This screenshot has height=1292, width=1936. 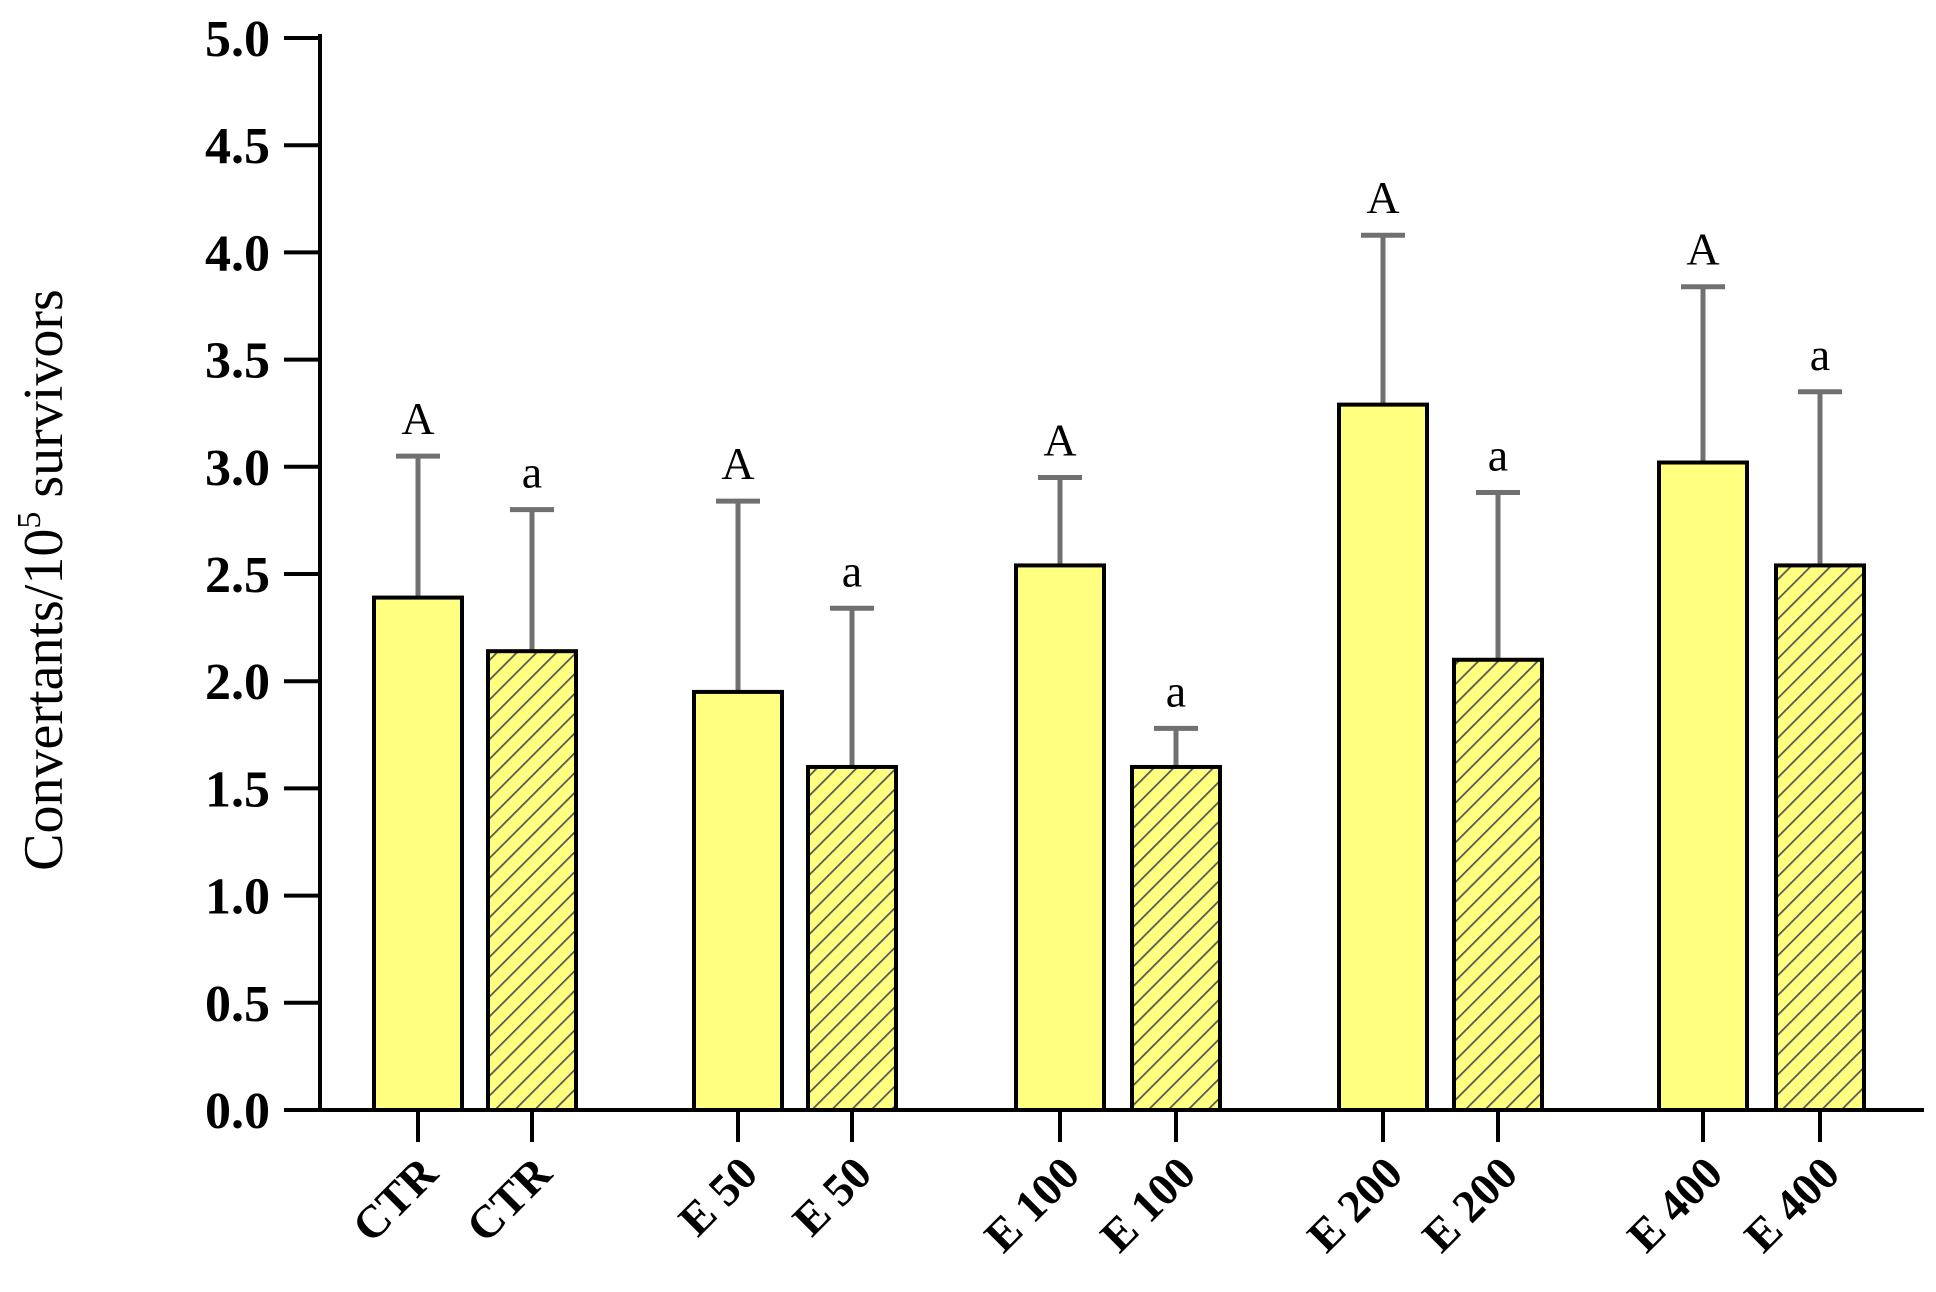 I want to click on y-tick-label: 5.0, so click(x=237, y=39).